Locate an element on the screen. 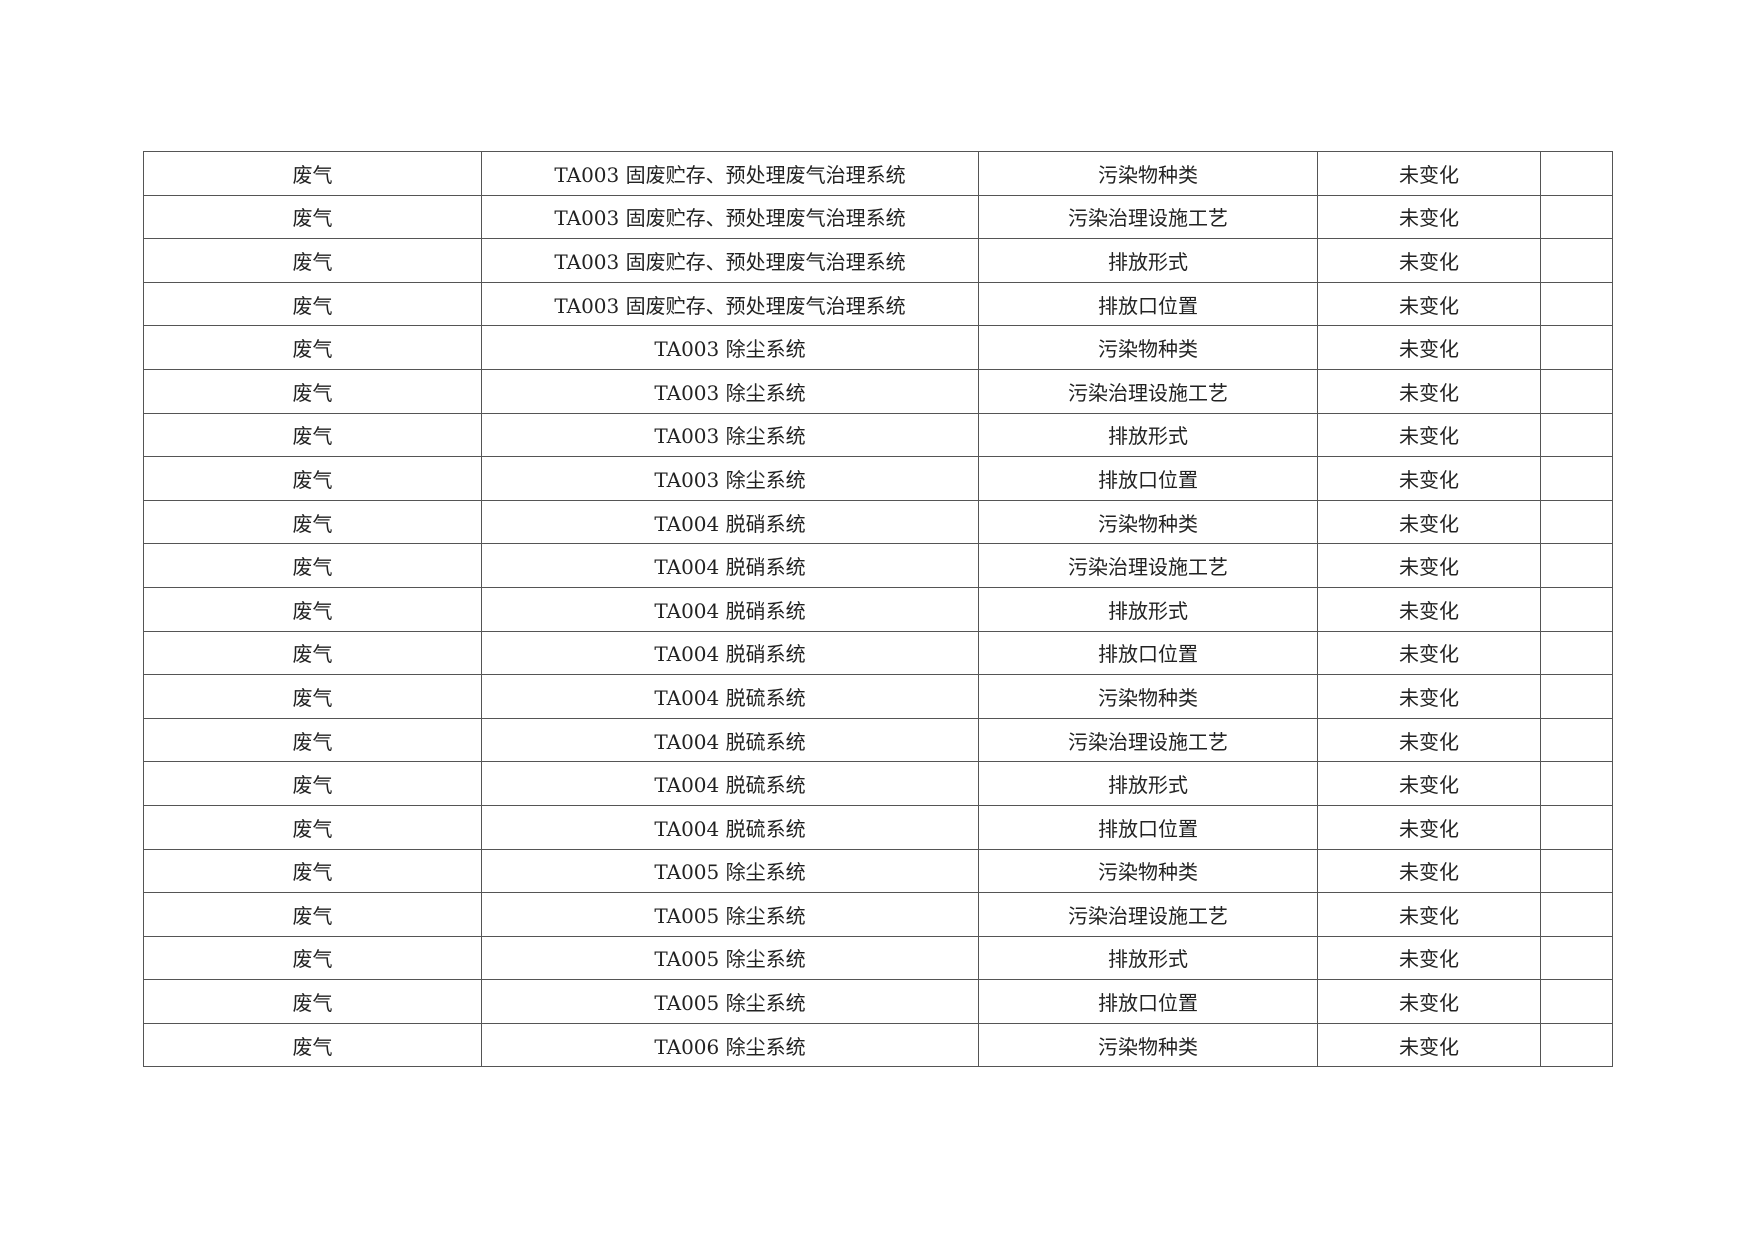  table-row: 废气 TA004 脱硝系统 排放形式 未变化 is located at coordinates (878, 609).